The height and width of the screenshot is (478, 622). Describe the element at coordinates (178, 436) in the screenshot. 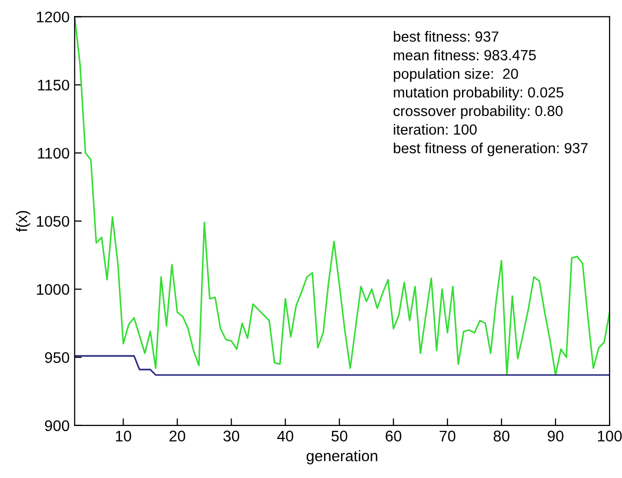

I see `x-tick-label: 20` at that location.